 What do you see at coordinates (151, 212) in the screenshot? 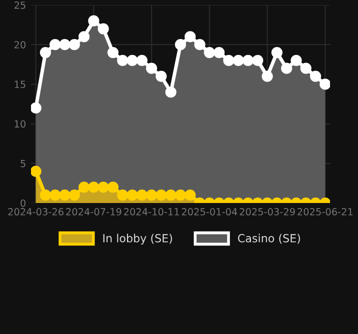
I see `x-tick-label: 2024-10-11` at bounding box center [151, 212].